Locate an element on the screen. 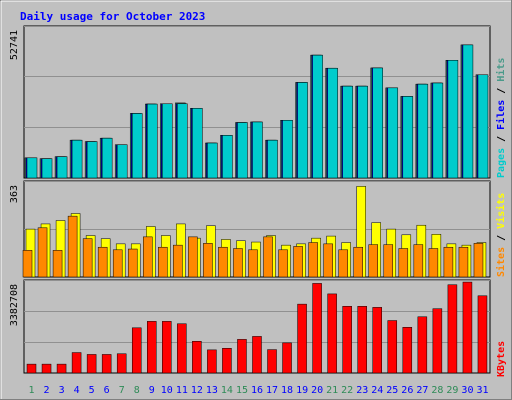 This screenshot has height=400, width=512. x-tick-label: 30 is located at coordinates (467, 390).